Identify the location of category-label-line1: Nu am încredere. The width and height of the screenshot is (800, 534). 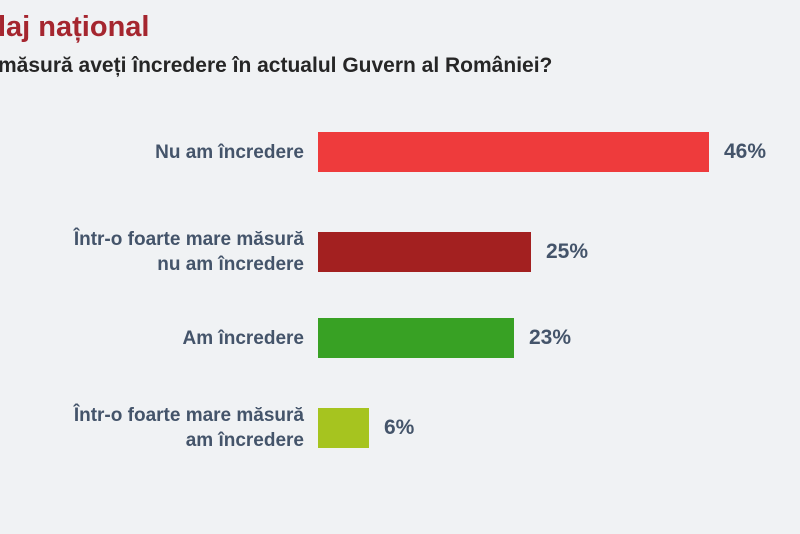
(229, 152).